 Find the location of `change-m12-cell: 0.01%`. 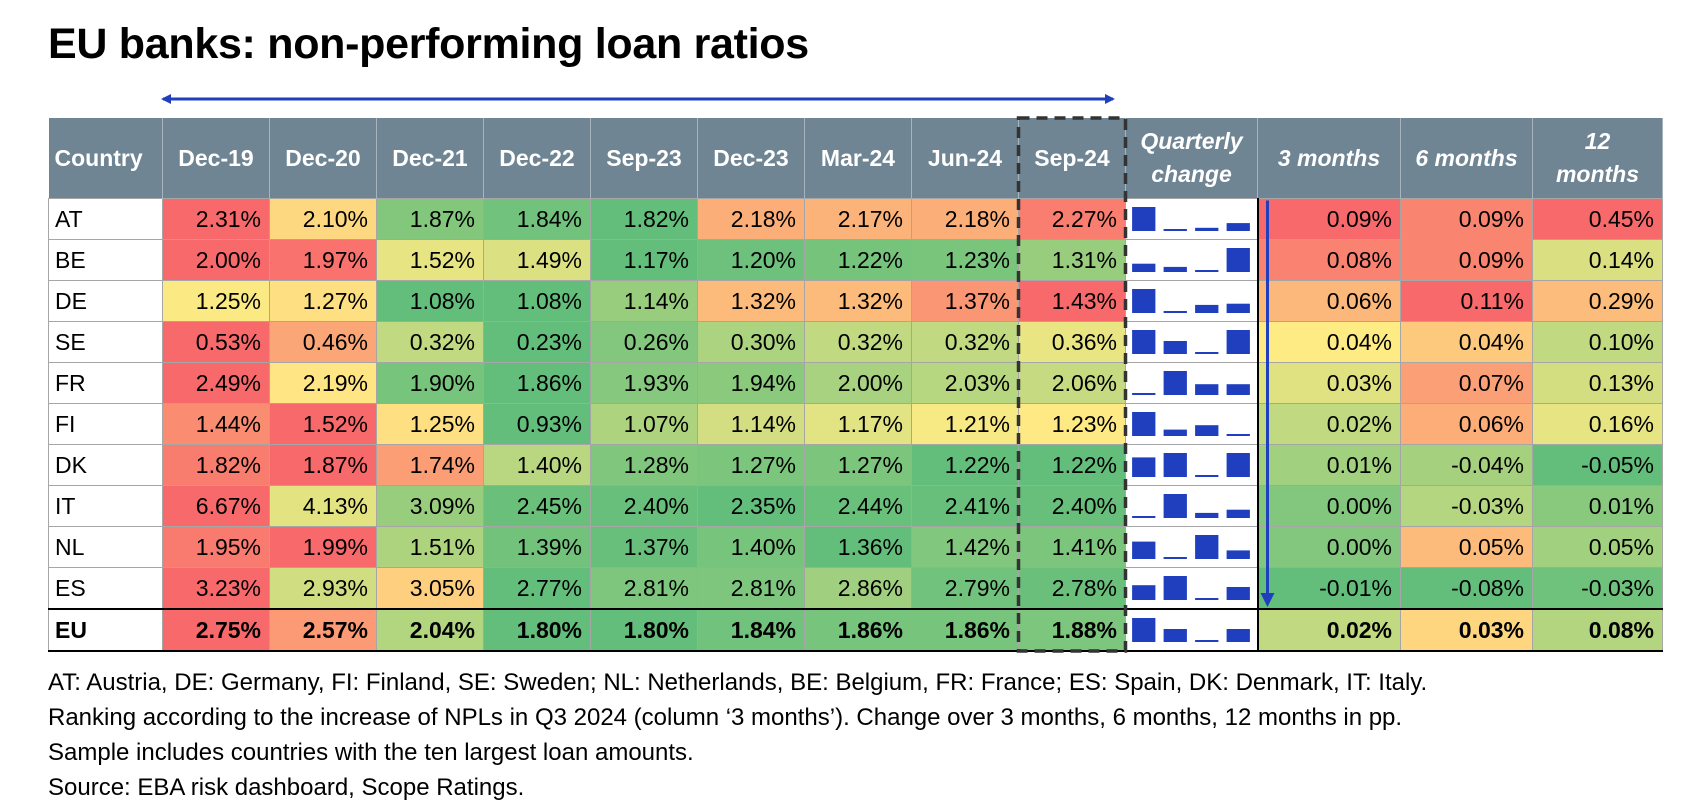

change-m12-cell: 0.01% is located at coordinates (1597, 506).